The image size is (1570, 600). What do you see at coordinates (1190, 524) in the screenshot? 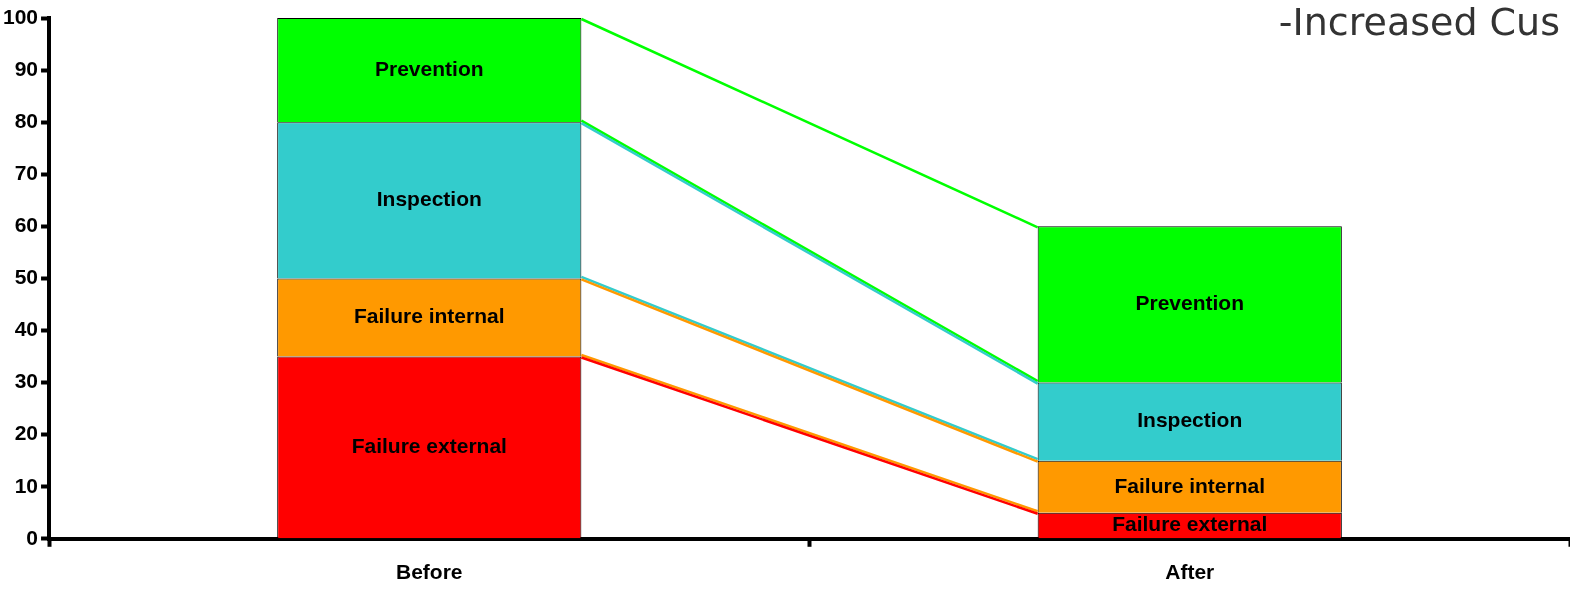
I see `series-label: Failure external` at bounding box center [1190, 524].